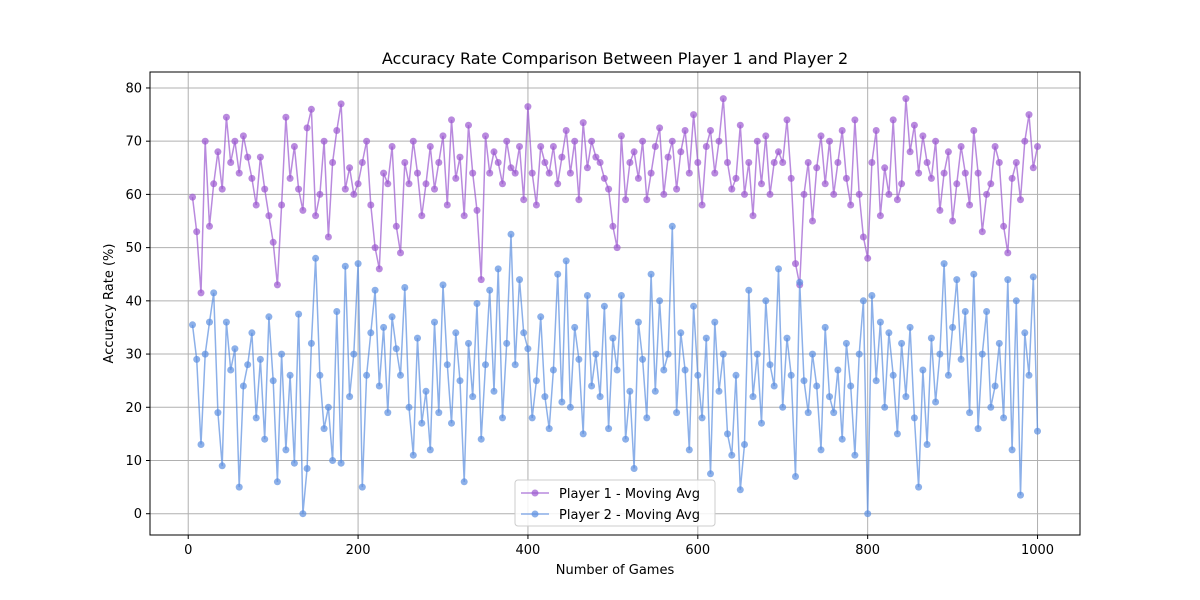 Image resolution: width=1200 pixels, height=600 pixels. Describe the element at coordinates (133, 88) in the screenshot. I see `y-tick-label: 80` at that location.